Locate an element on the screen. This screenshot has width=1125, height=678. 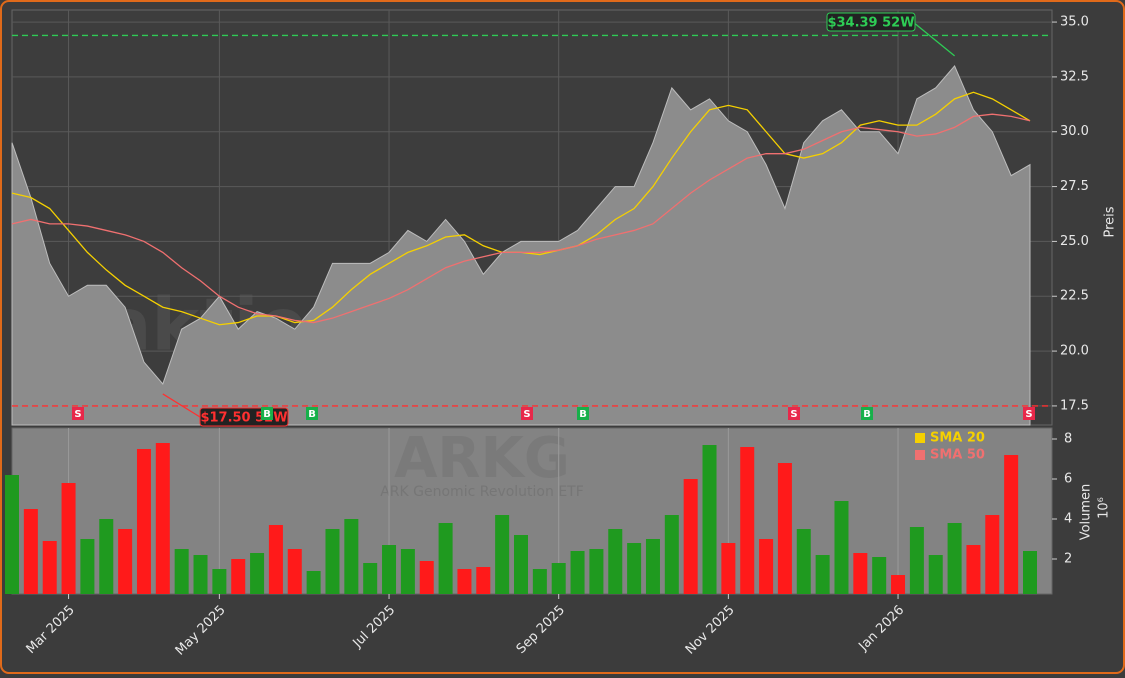
annotation-box is located at coordinates (871, 22).